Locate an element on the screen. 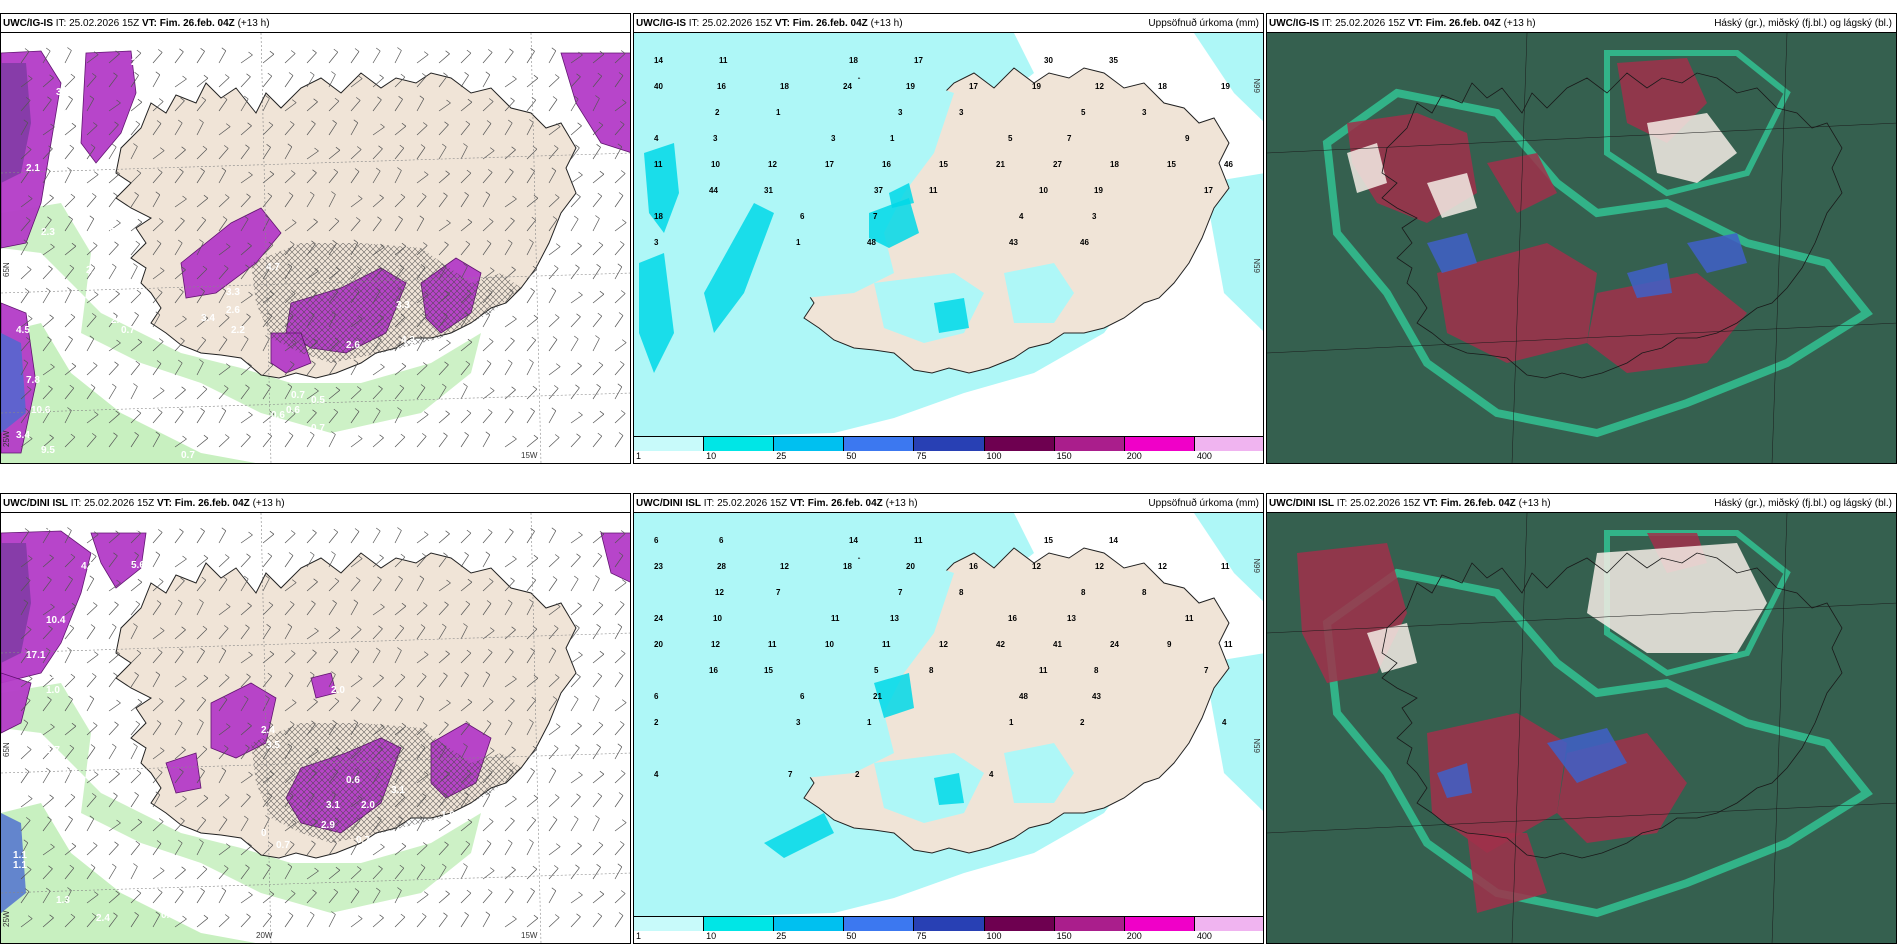  snow-amount-label: 2.9 is located at coordinates (328, 825).